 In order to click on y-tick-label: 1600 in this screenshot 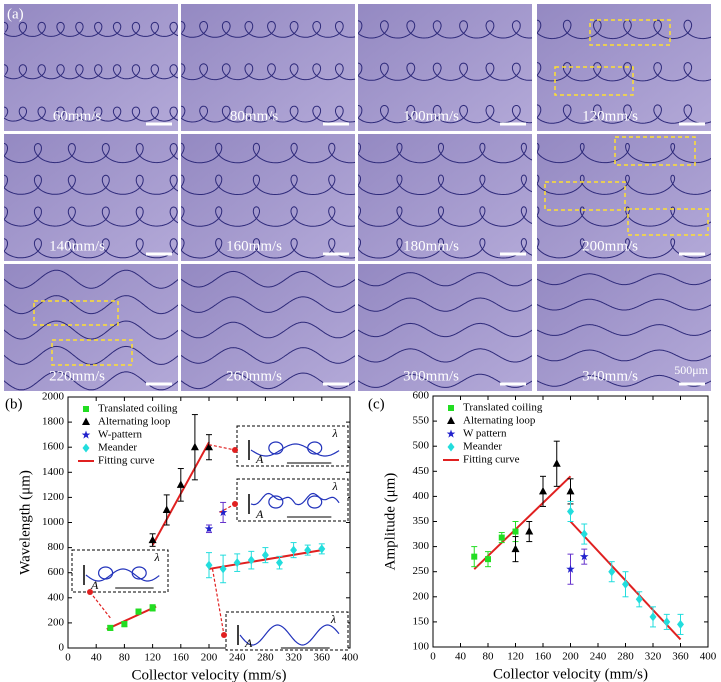, I will do `click(53, 447)`.